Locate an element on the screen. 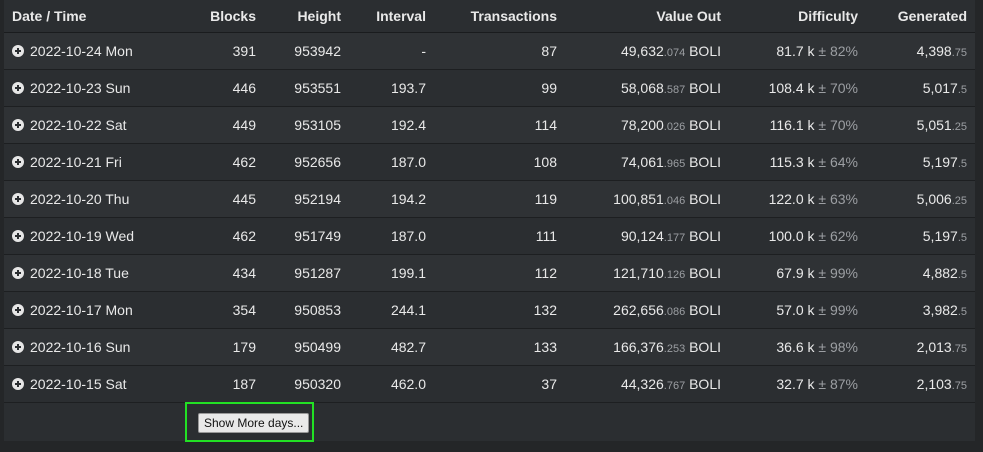 This screenshot has height=452, width=983. generated-int: 5,051 is located at coordinates (934, 125).